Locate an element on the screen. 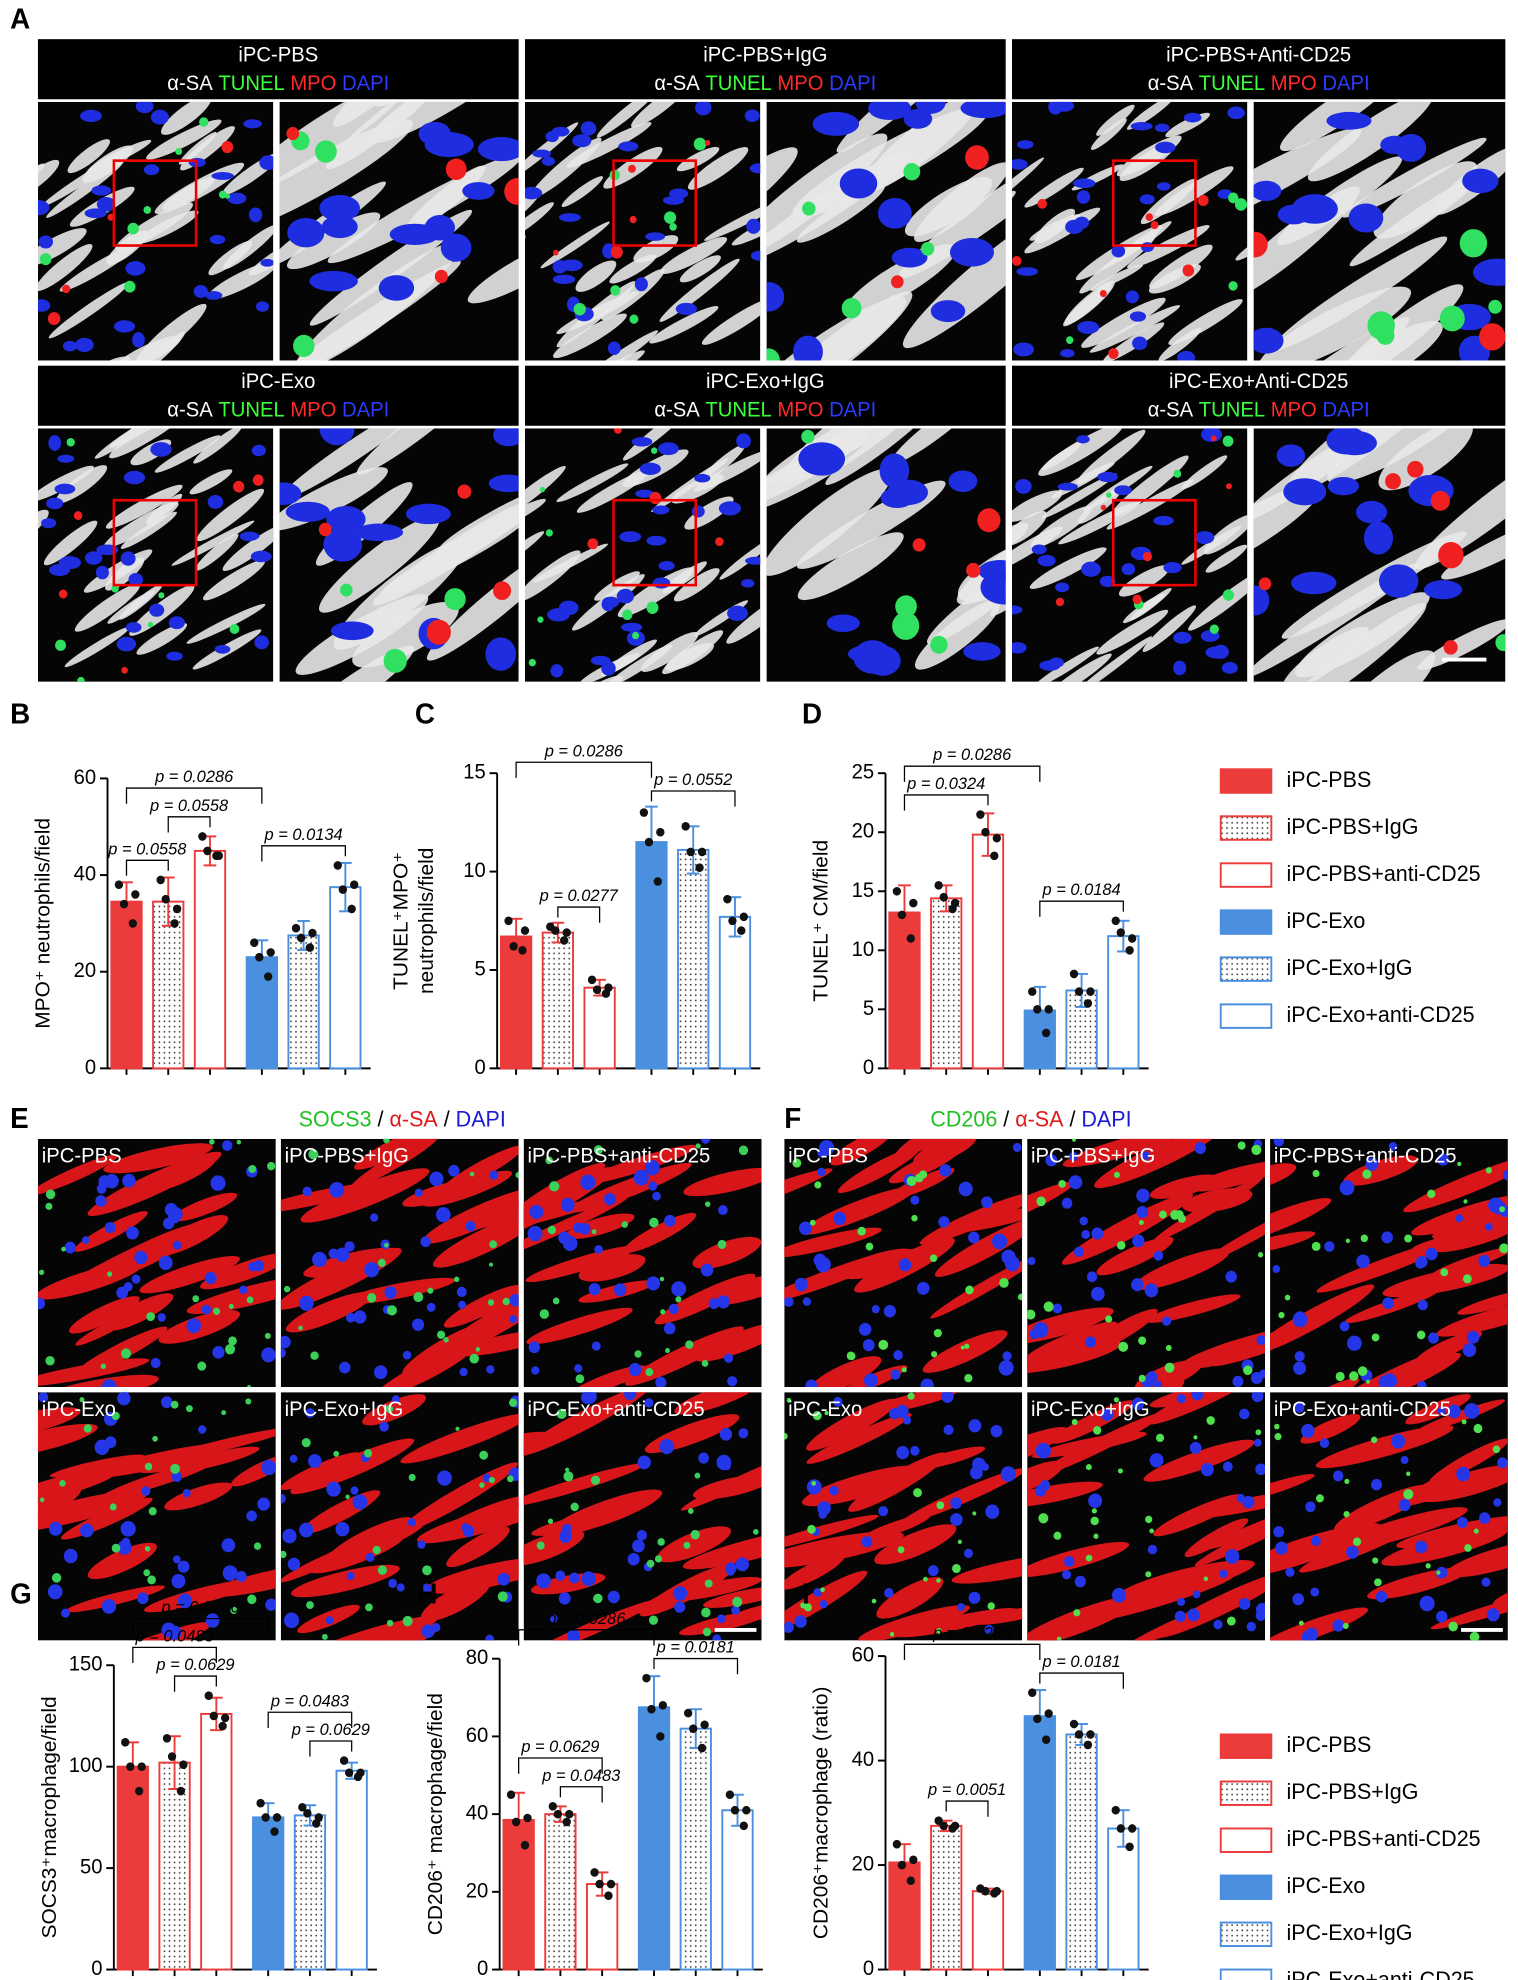 Image resolution: width=1518 pixels, height=1980 pixels. p-value: p = 0.0286 is located at coordinates (584, 750).